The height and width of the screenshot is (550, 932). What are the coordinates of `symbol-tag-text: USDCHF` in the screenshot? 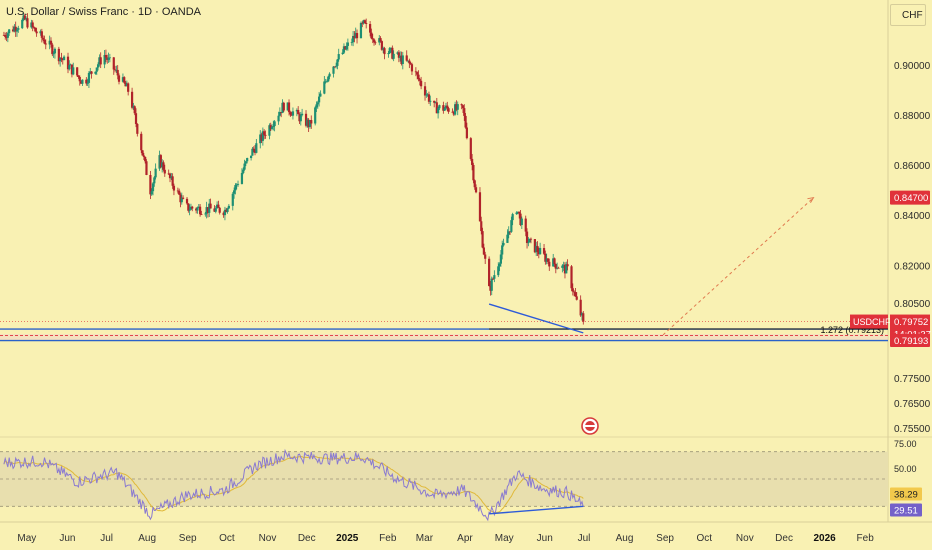 It's located at (872, 322).